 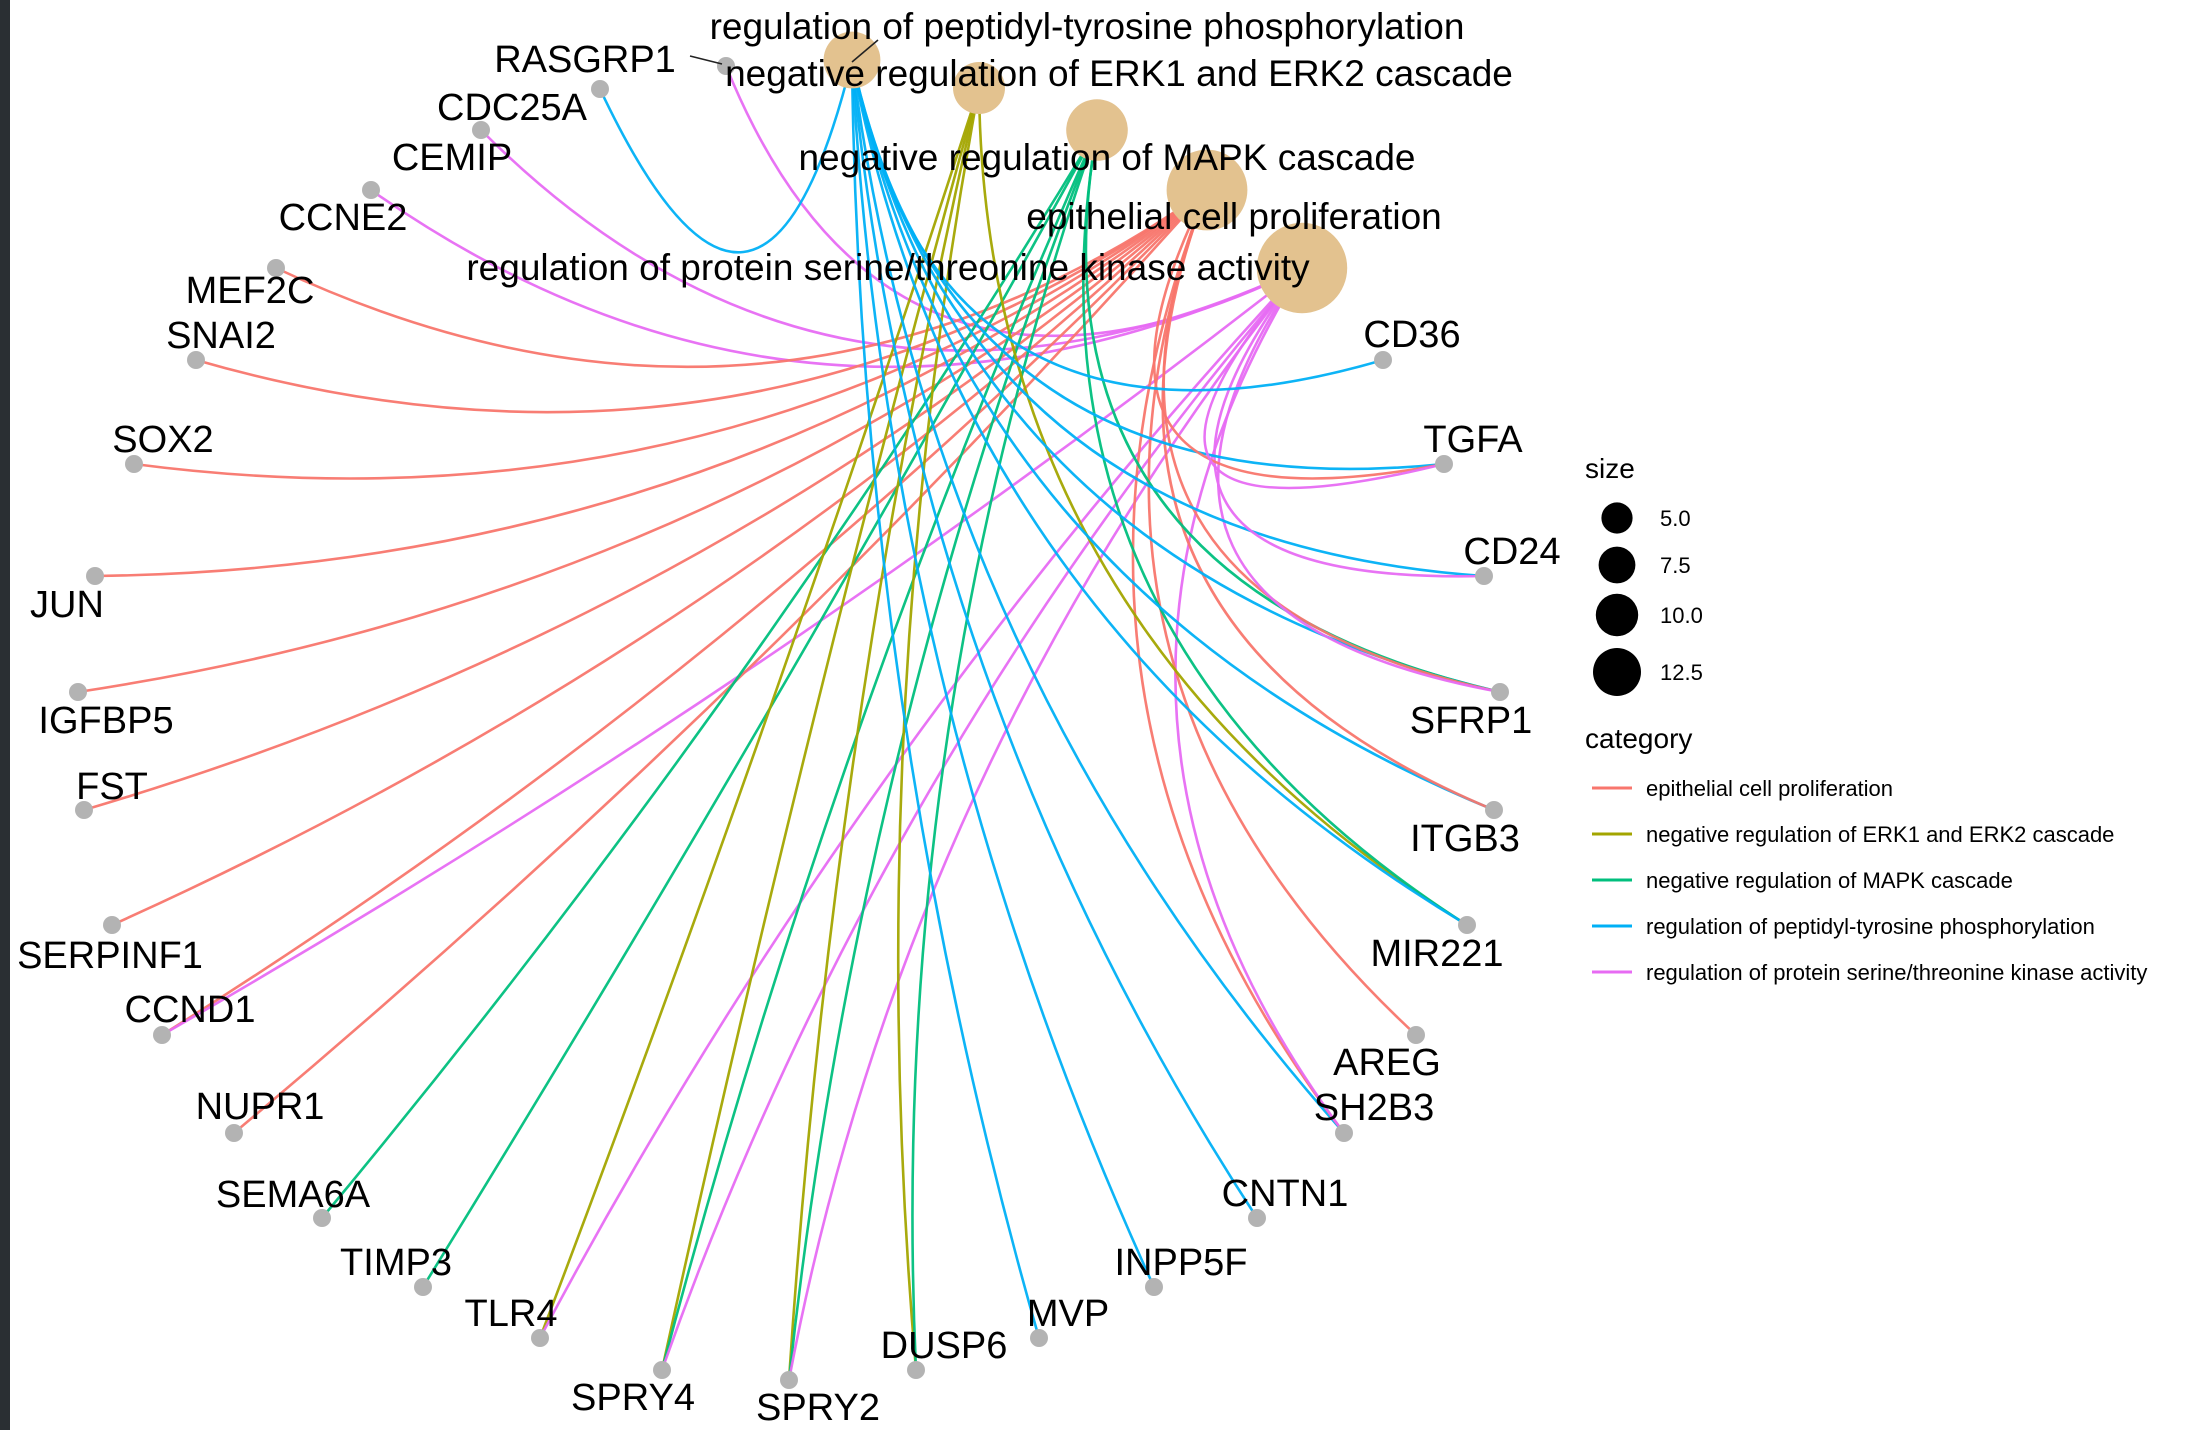 I want to click on gene-label-cntn1: CNTN1, so click(x=1285, y=1194).